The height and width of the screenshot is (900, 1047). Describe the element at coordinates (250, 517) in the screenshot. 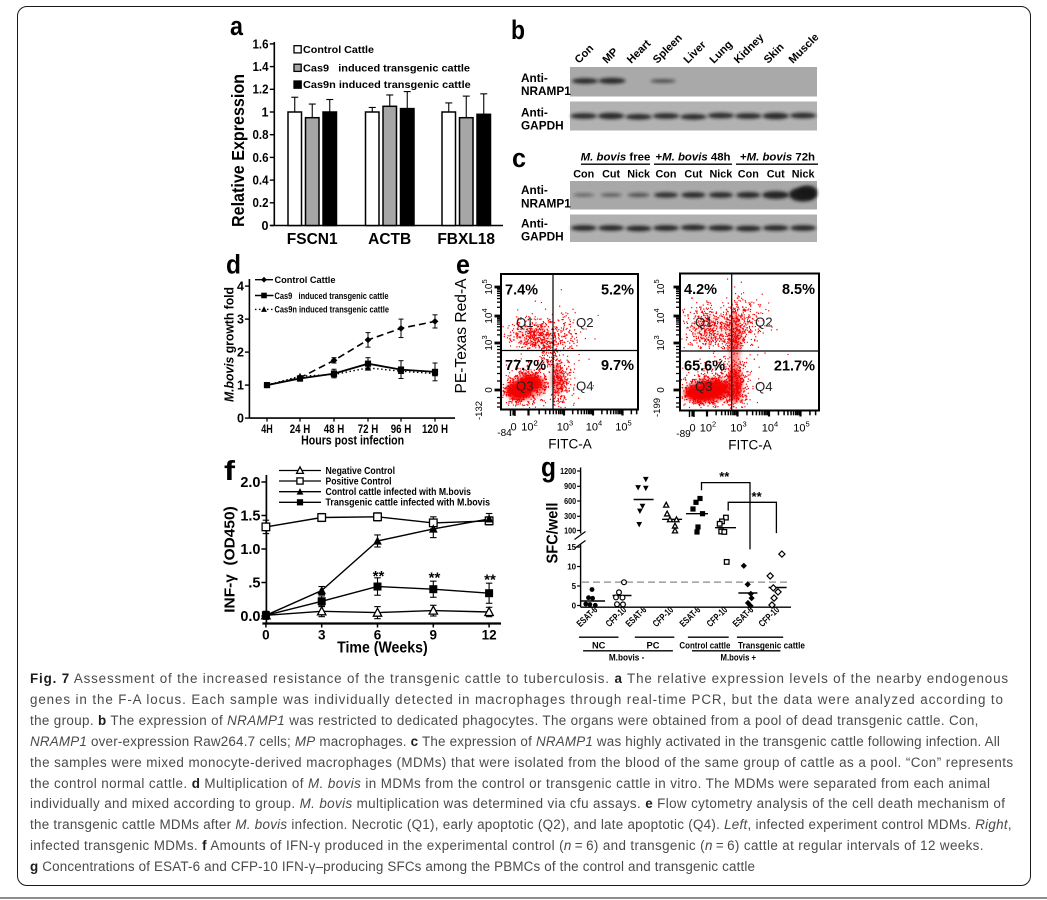

I see `svg-text: 1.5` at that location.